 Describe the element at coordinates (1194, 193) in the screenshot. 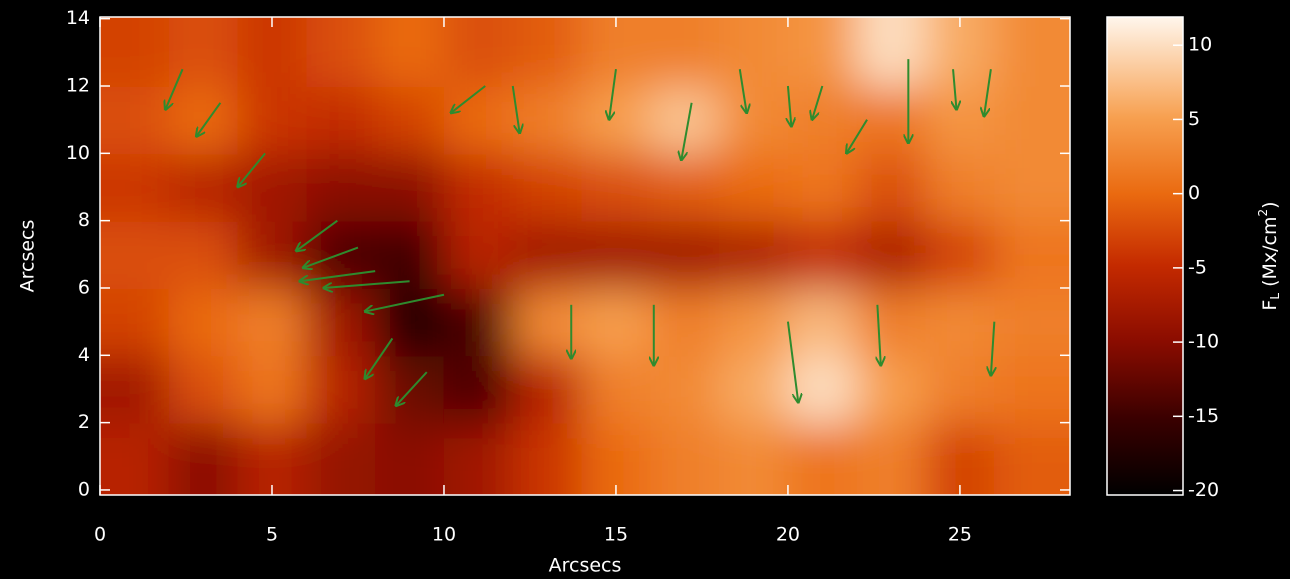

I see `colorbar-tick-label: 0` at that location.